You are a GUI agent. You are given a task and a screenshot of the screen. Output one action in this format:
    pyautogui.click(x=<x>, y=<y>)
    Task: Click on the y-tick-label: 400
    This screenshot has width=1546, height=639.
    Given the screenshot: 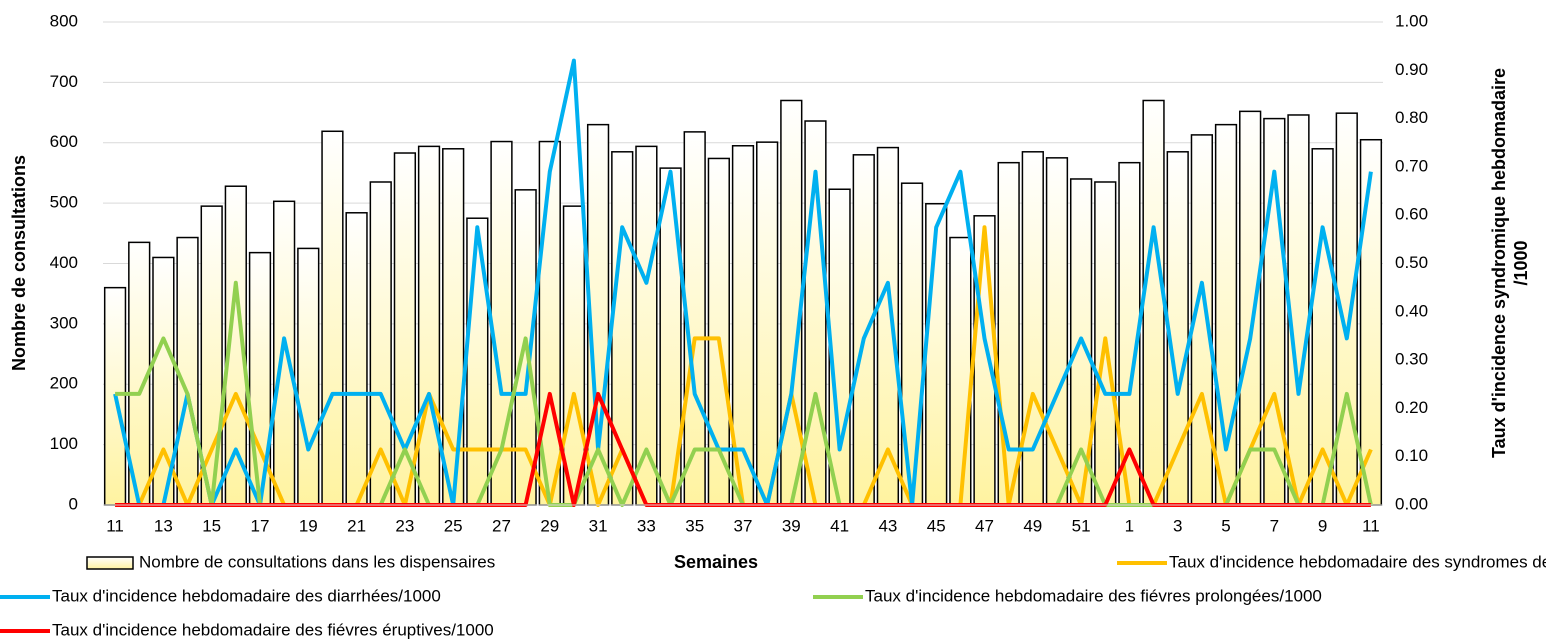 What is the action you would take?
    pyautogui.click(x=64, y=262)
    